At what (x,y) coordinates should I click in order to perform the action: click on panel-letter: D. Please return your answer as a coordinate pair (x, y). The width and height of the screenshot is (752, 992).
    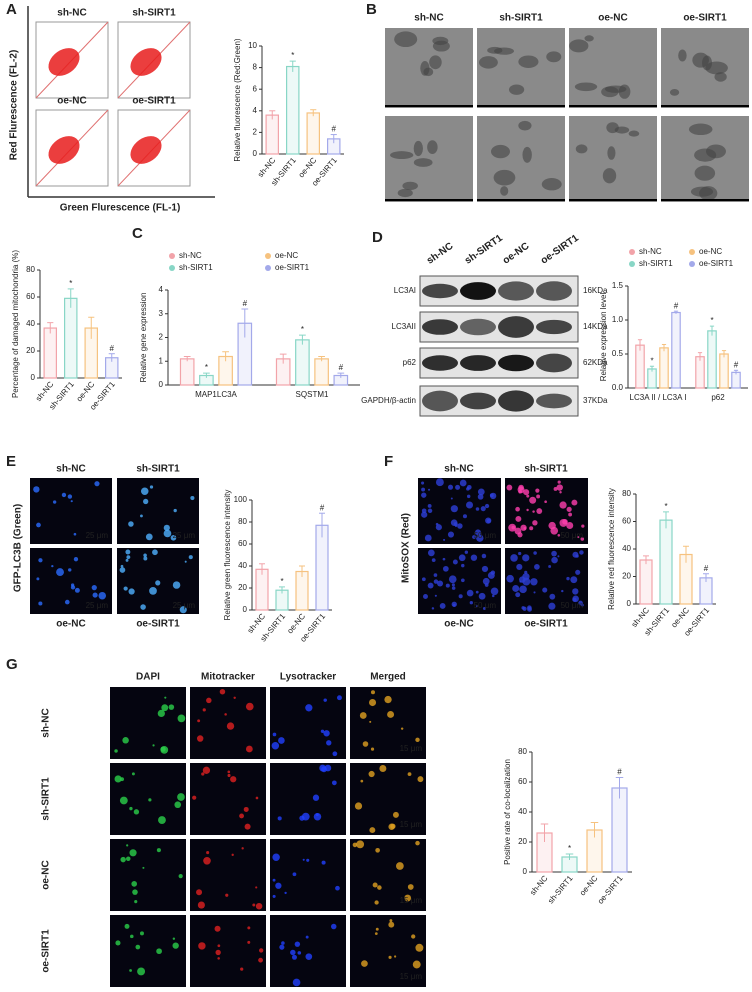
    Looking at the image, I should click on (377, 237).